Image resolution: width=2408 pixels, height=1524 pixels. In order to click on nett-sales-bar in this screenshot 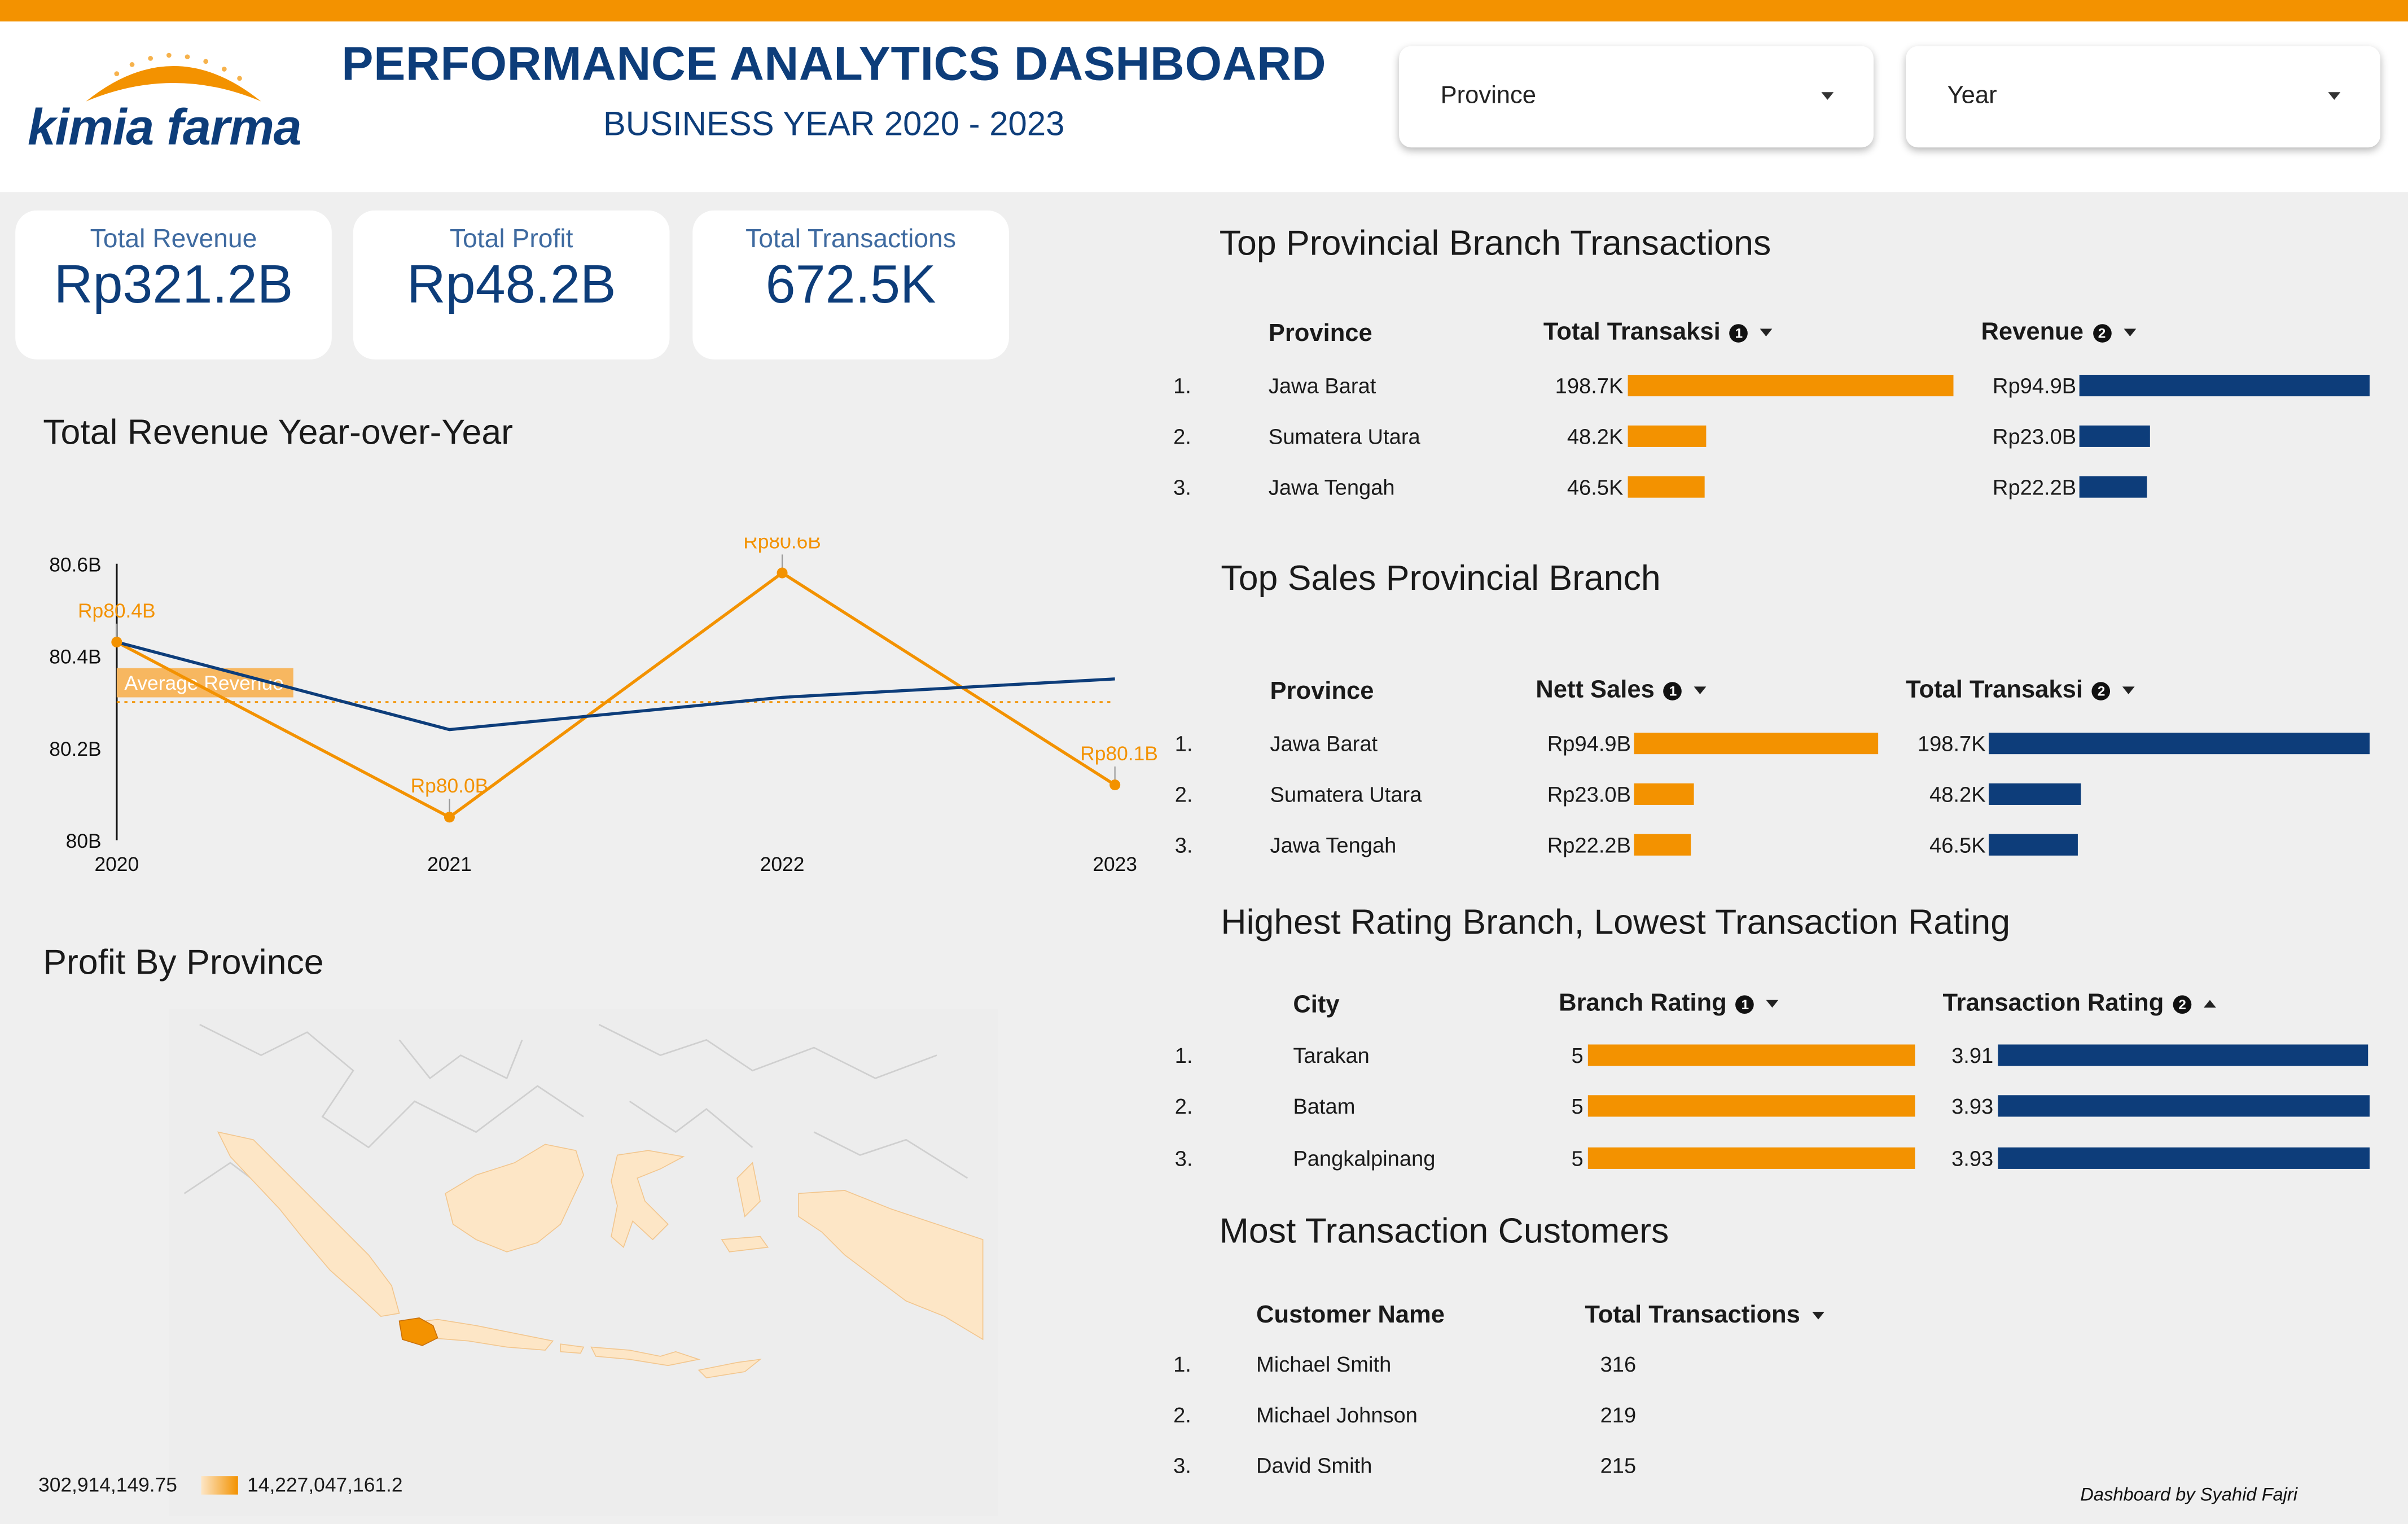, I will do `click(1664, 794)`.